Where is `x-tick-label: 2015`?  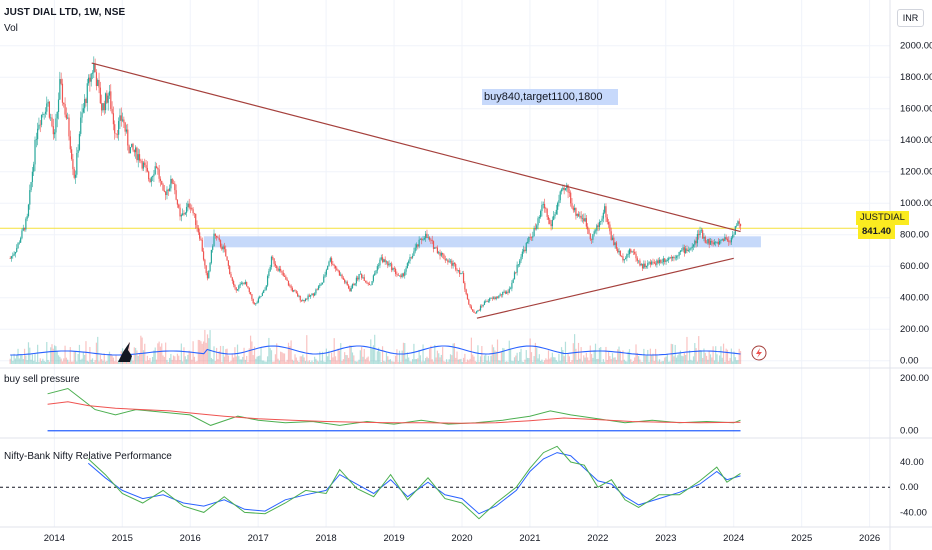
x-tick-label: 2015 is located at coordinates (122, 538).